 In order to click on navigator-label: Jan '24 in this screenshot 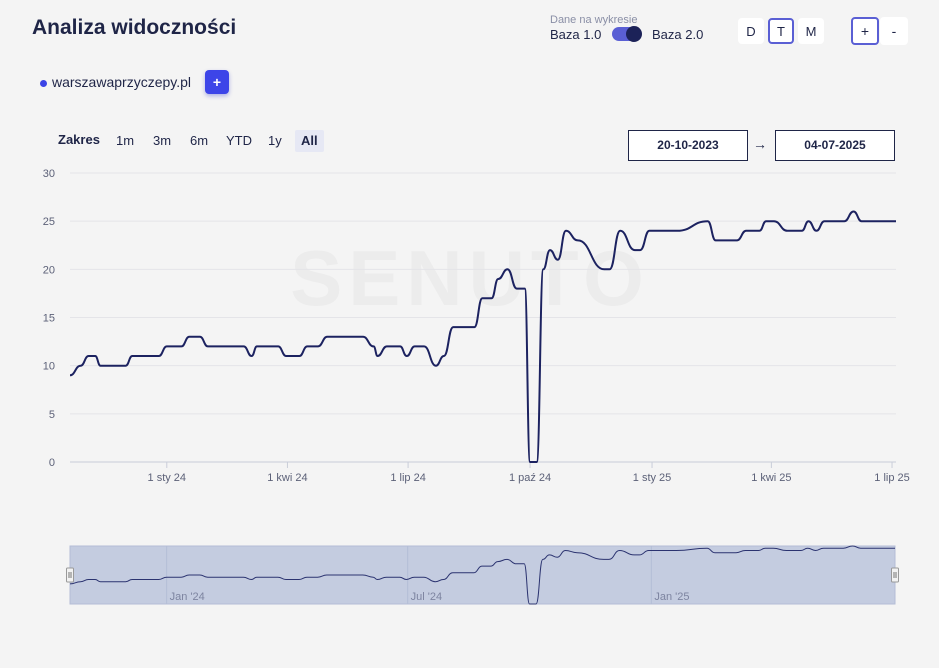, I will do `click(187, 597)`.